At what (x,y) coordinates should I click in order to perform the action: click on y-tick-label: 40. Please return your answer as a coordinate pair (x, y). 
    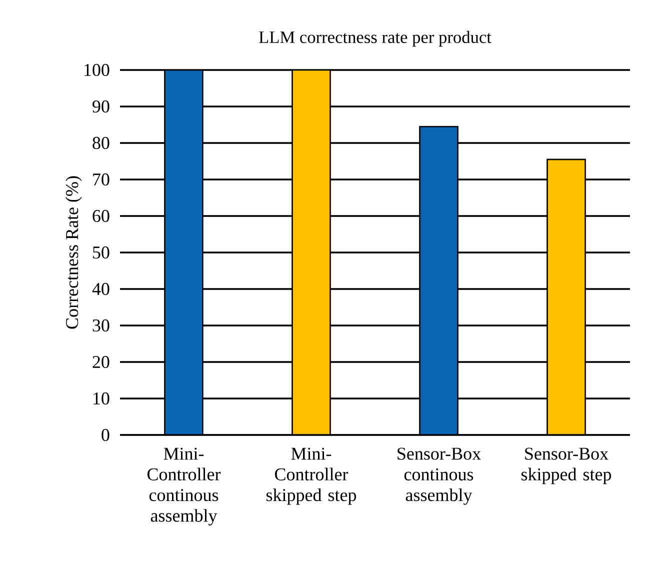
    Looking at the image, I should click on (101, 289).